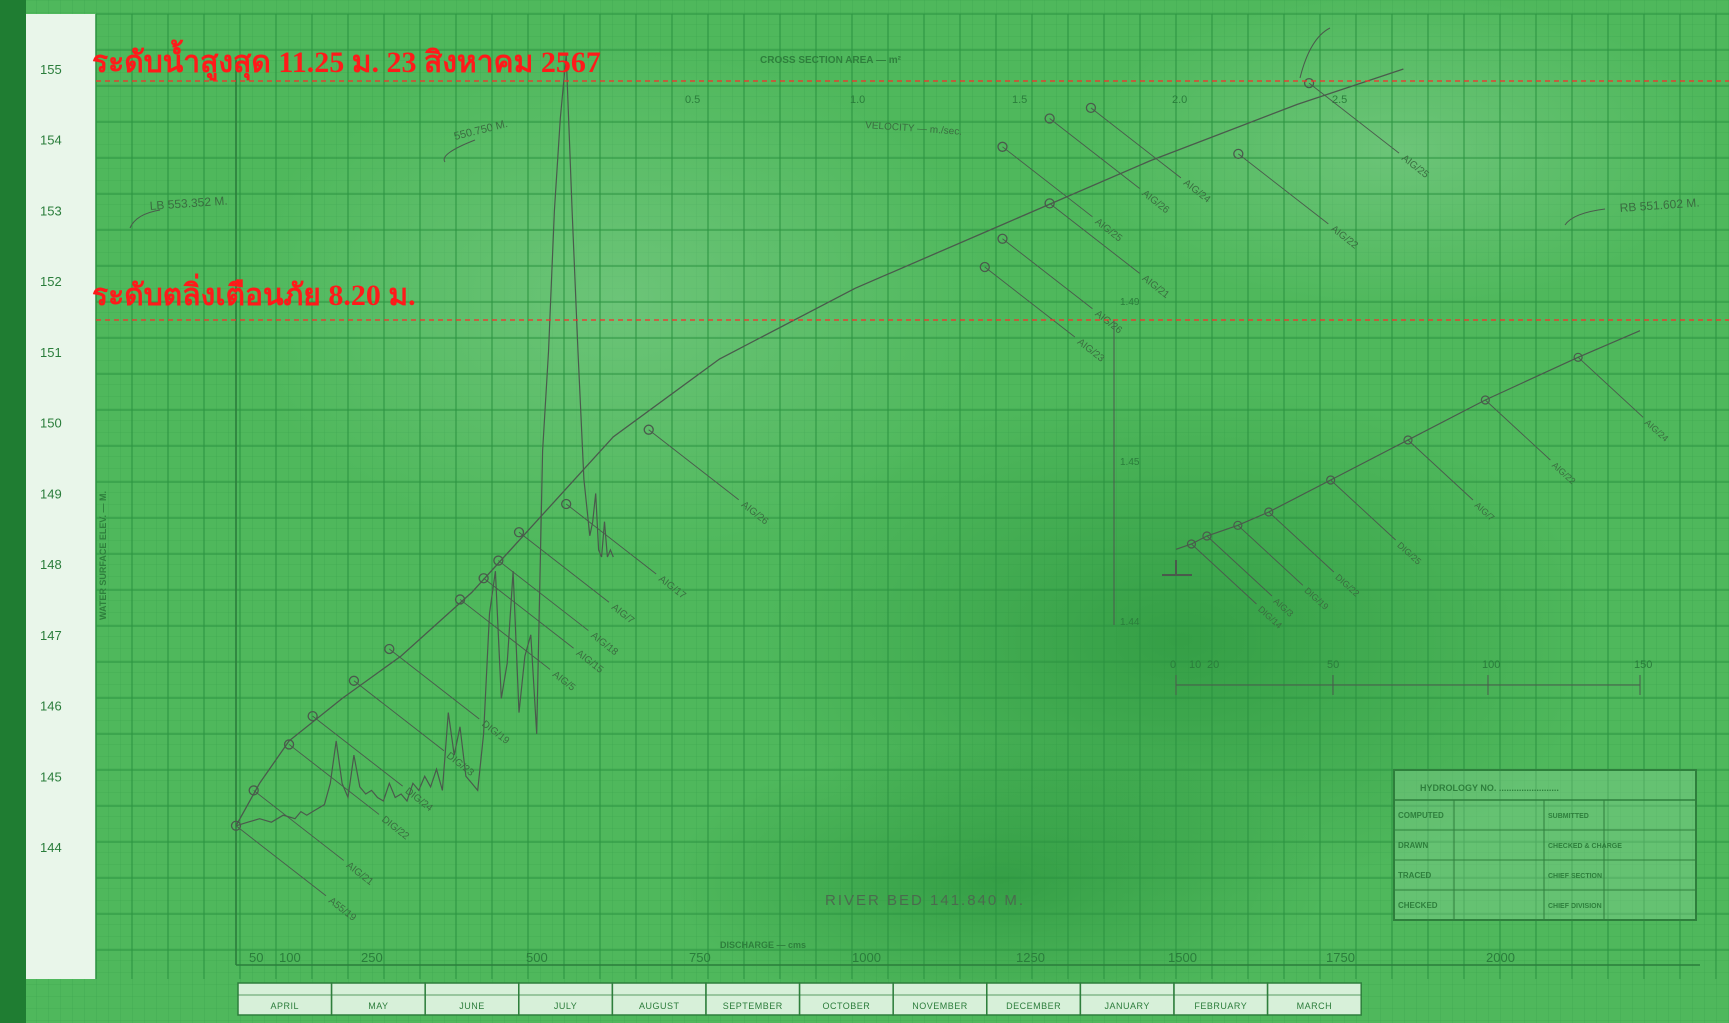 The width and height of the screenshot is (1729, 1023). I want to click on x-tick-label: 1500, so click(1182, 957).